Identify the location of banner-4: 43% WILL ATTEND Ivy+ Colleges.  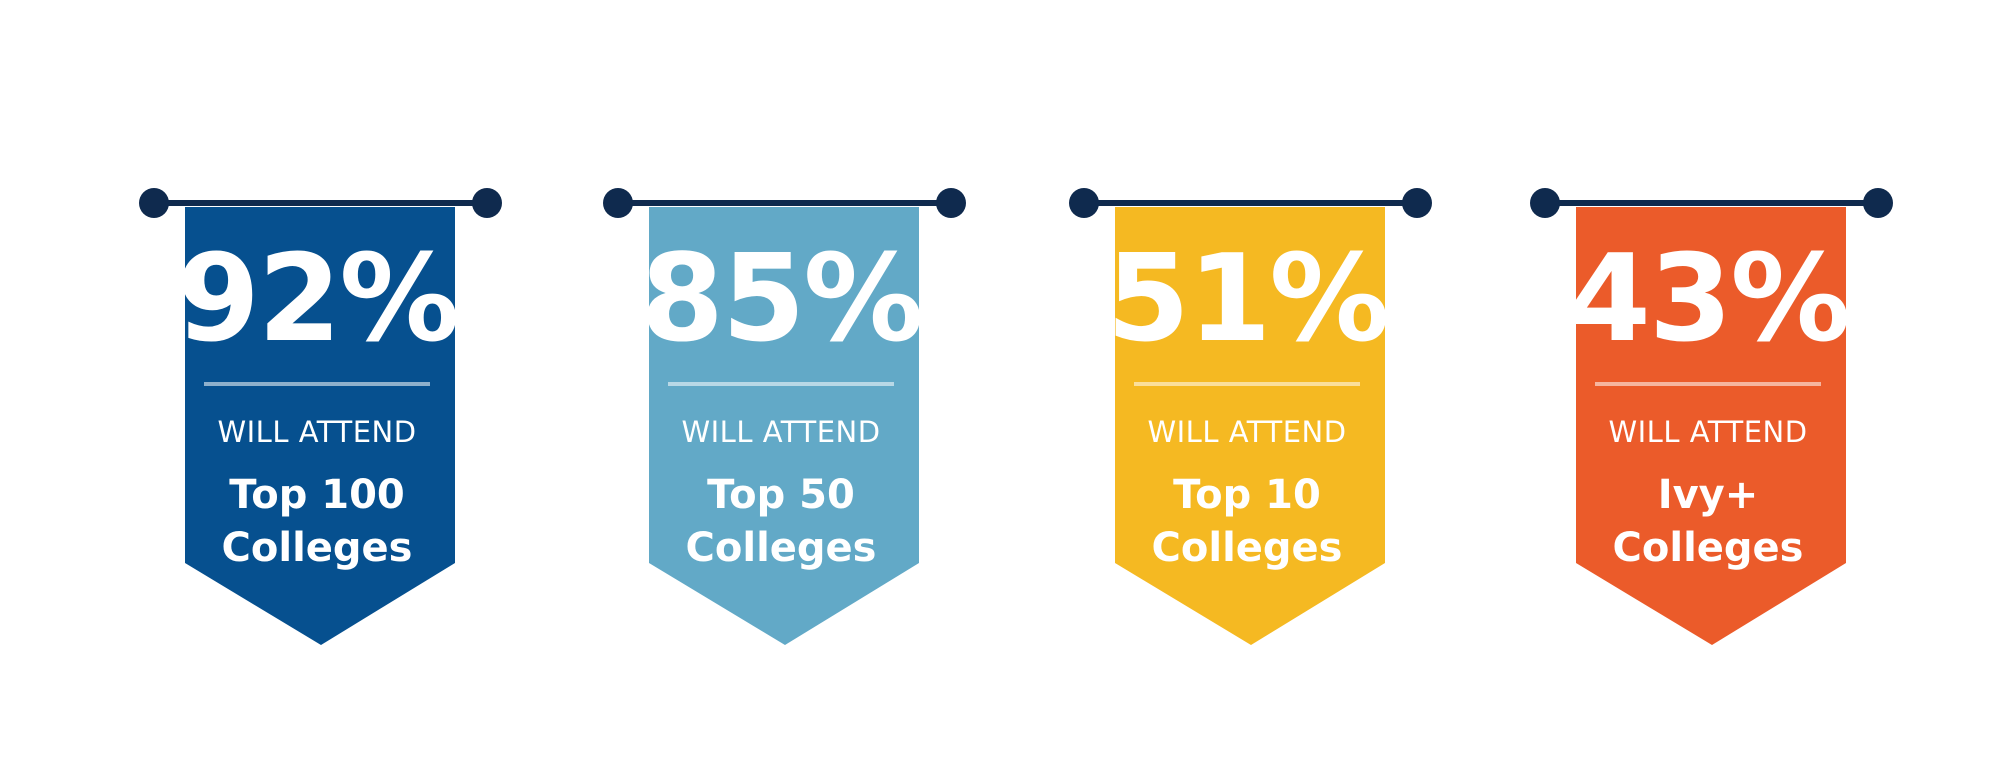
(1711, 415).